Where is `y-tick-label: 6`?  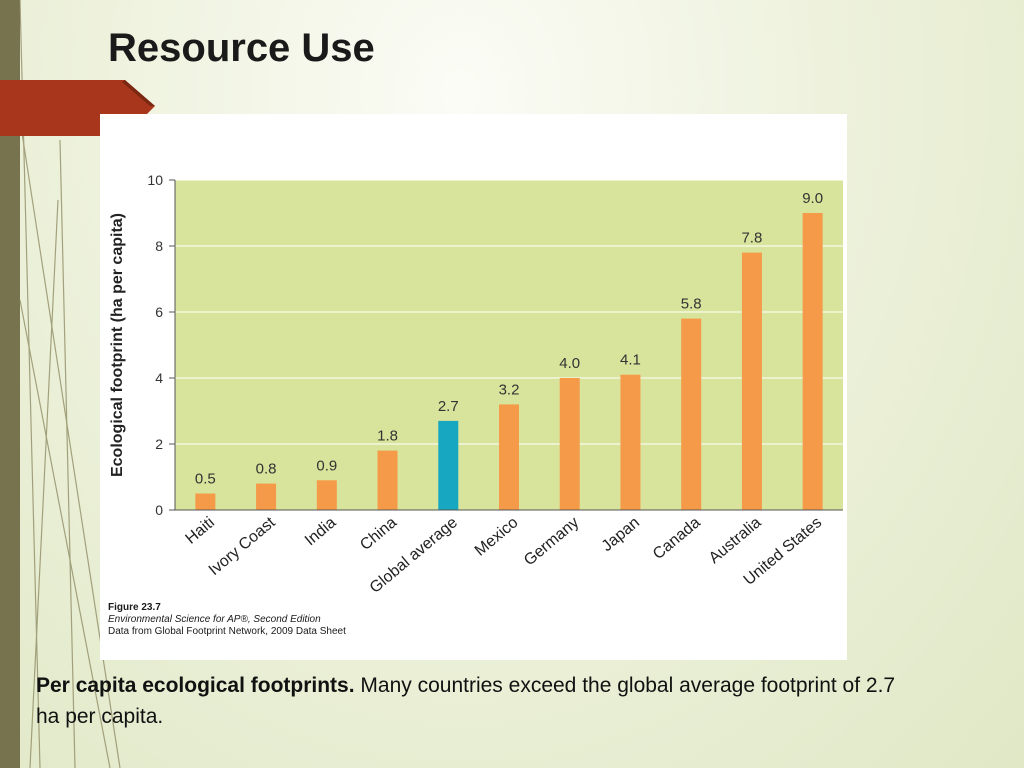 y-tick-label: 6 is located at coordinates (159, 312).